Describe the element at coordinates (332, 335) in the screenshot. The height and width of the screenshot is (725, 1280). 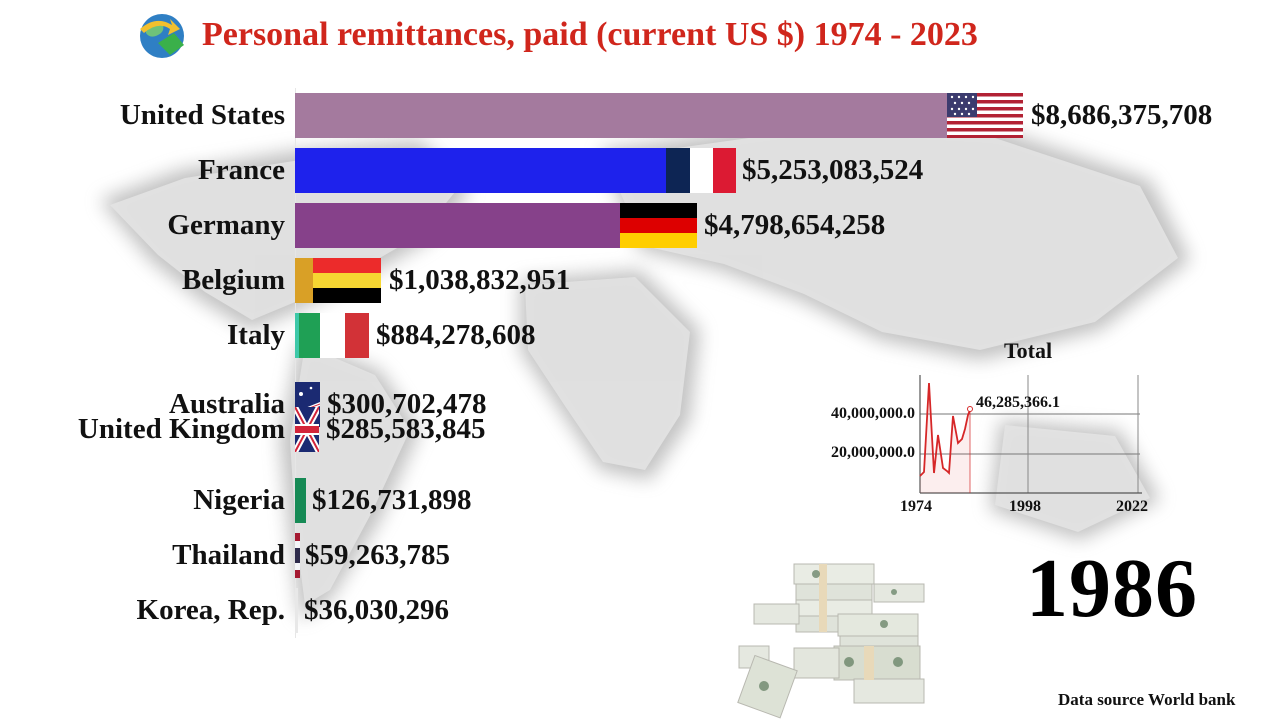
I see `italy-flag-icon` at that location.